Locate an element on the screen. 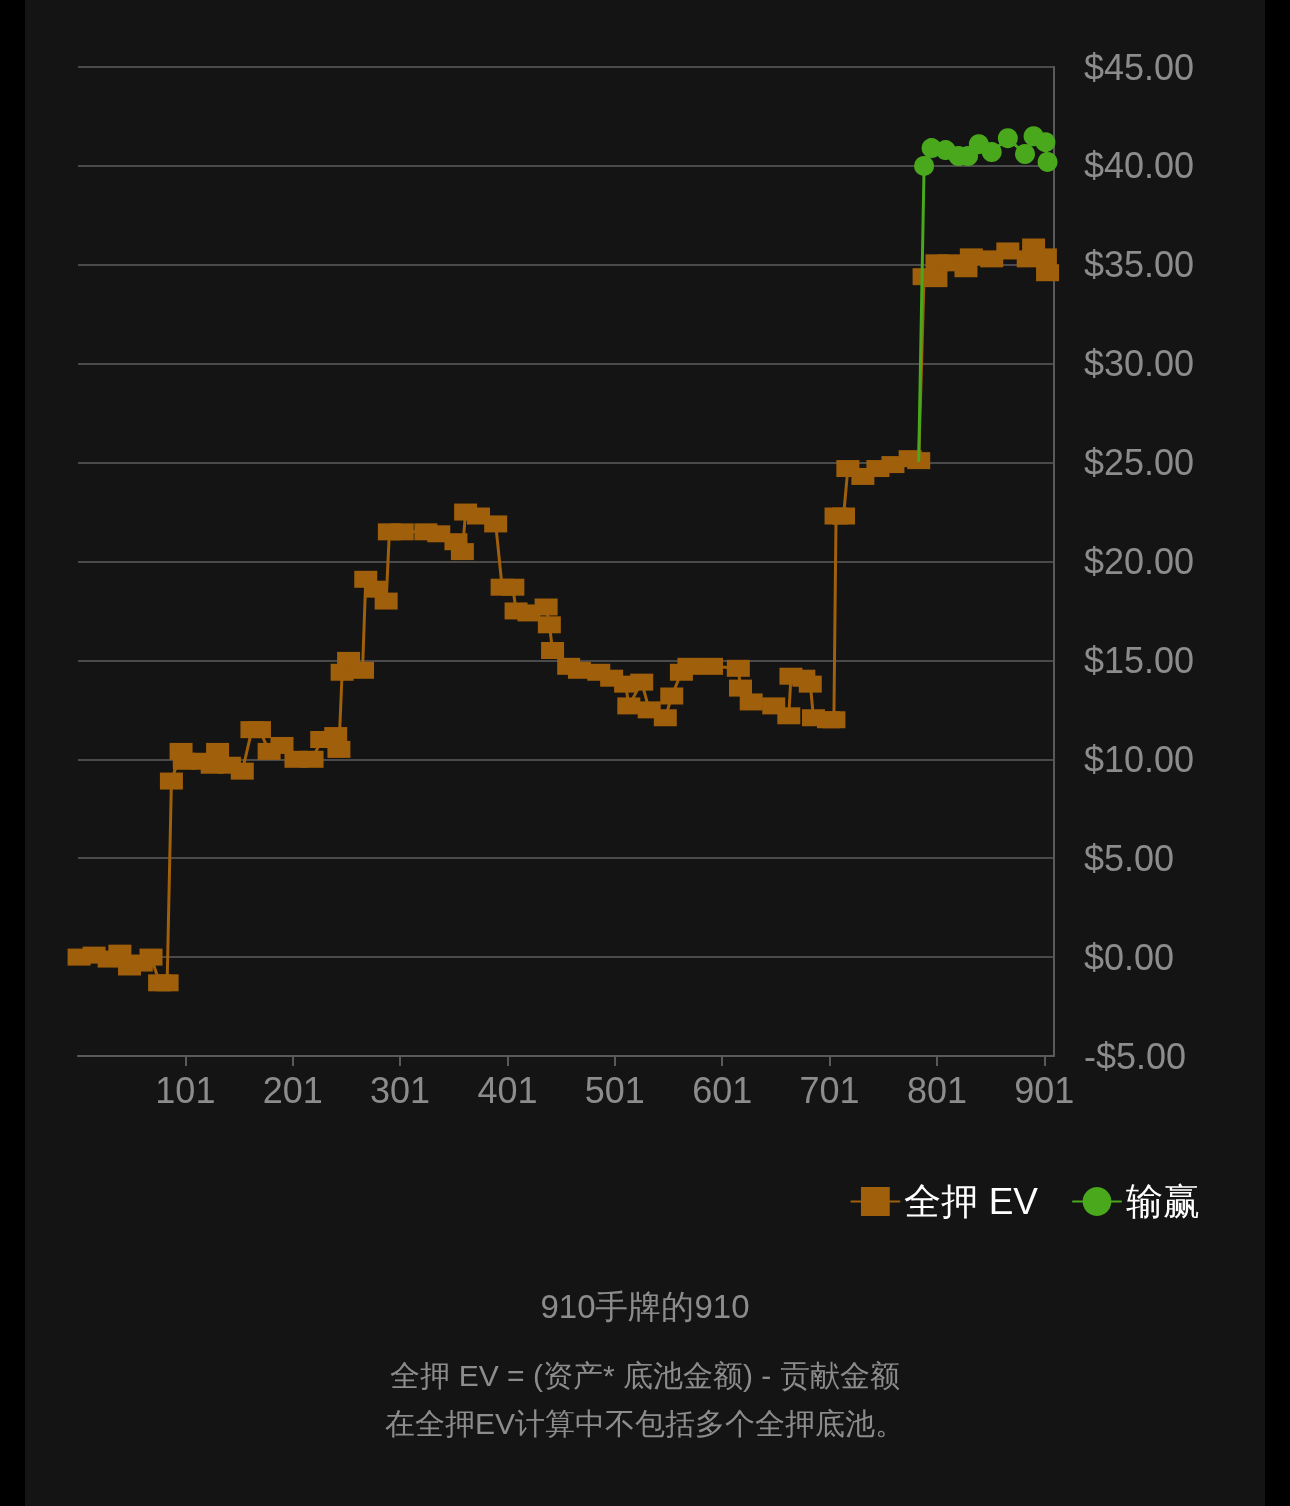 This screenshot has height=1506, width=1290. x-tick-label: 101 is located at coordinates (185, 1090).